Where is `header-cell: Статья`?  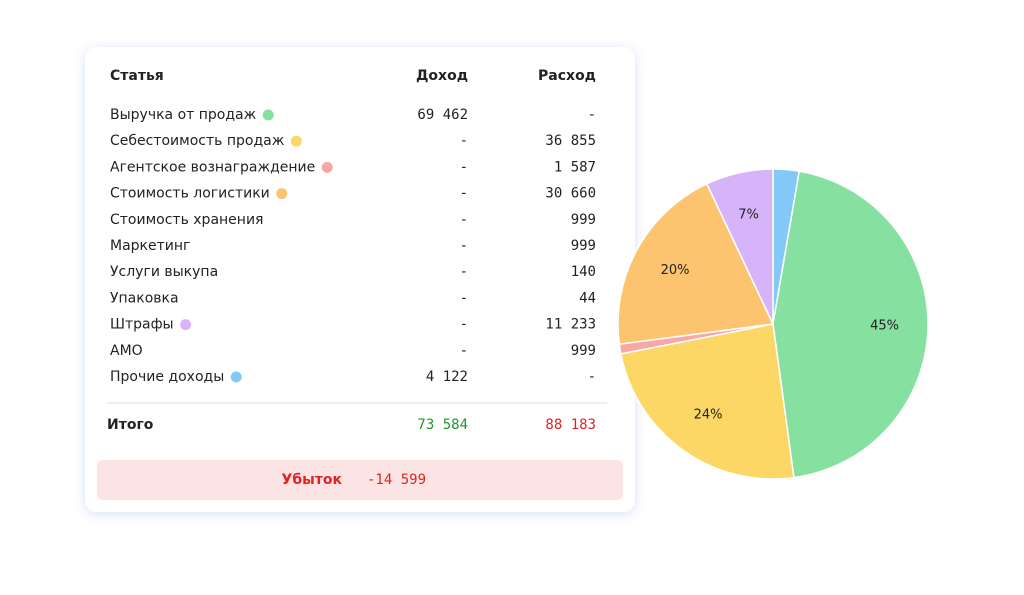
header-cell: Статья is located at coordinates (137, 76).